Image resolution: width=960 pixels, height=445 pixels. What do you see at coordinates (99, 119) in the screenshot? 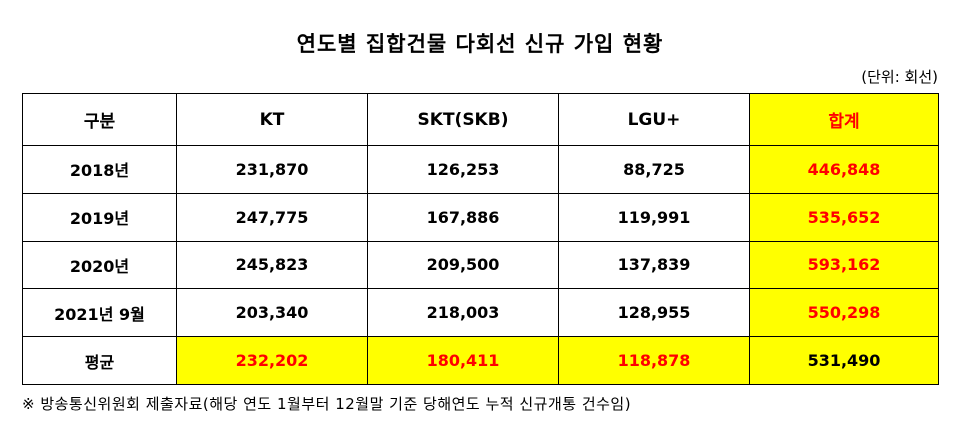
I see `header-category: 구분` at bounding box center [99, 119].